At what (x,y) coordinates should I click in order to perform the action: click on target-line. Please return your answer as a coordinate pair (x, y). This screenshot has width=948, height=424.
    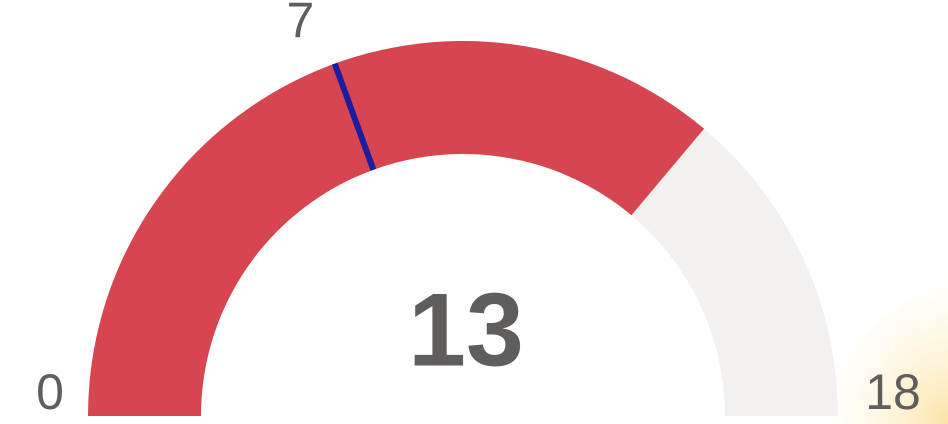
    Looking at the image, I should click on (354, 116).